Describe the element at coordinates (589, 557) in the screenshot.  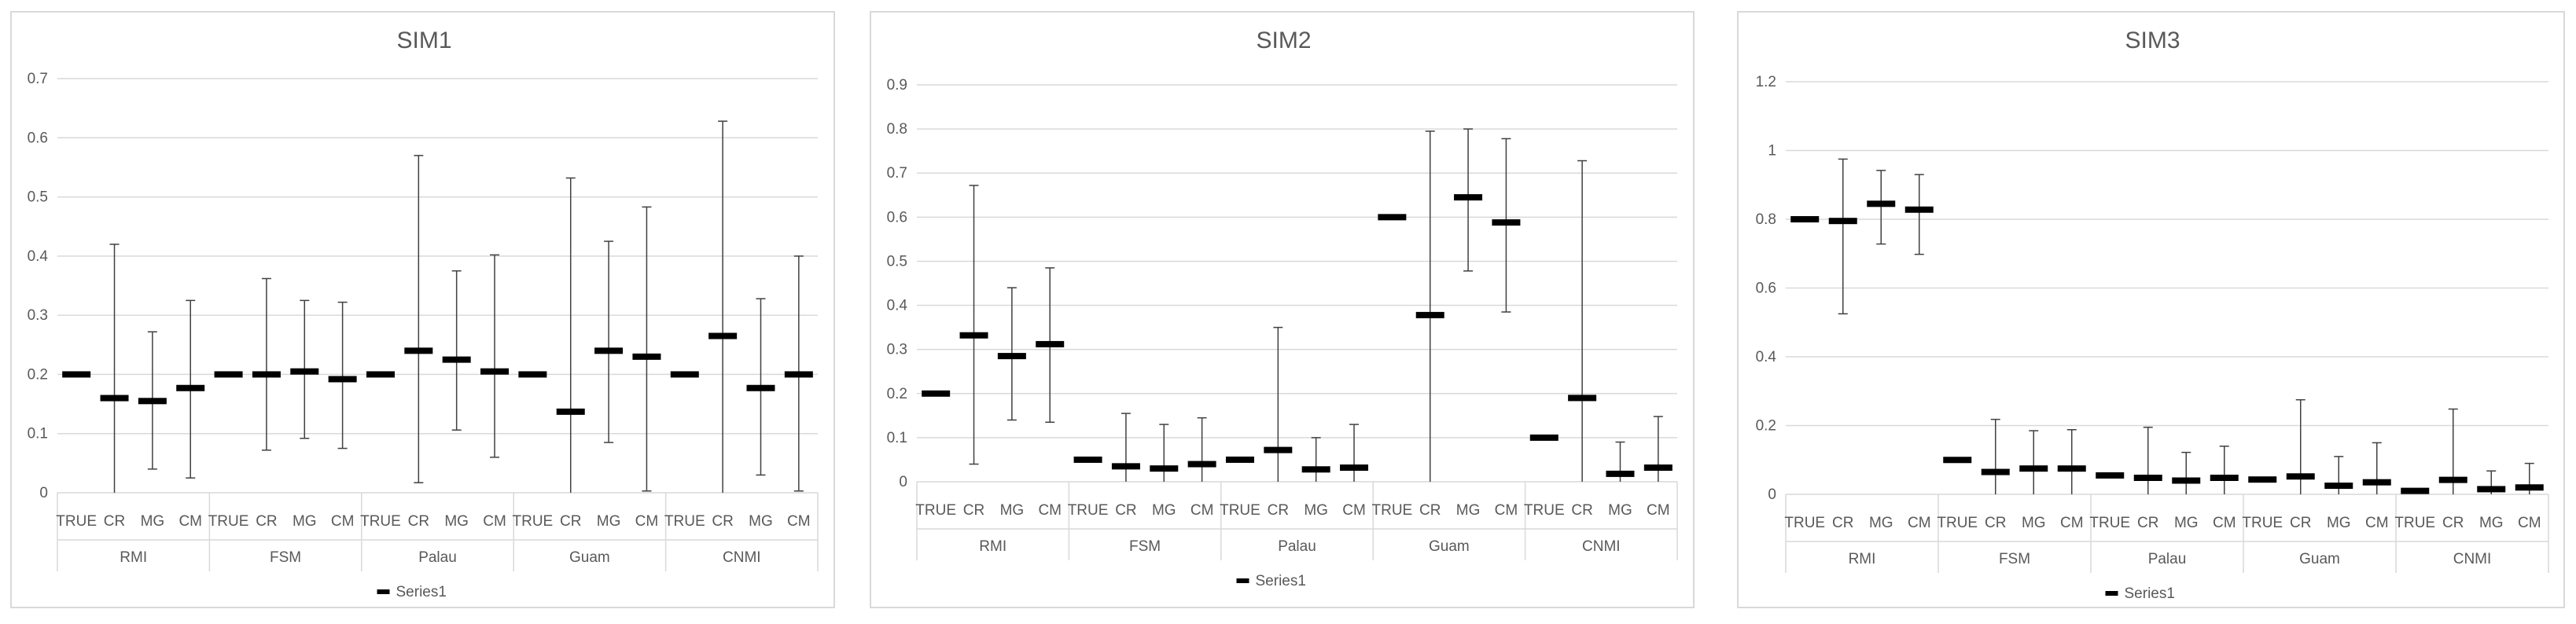
I see `group-label-sim1: Guam` at that location.